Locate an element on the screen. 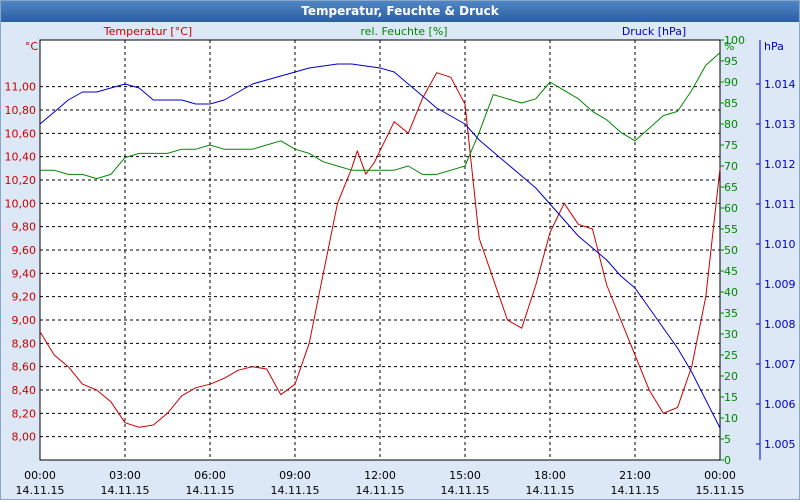 The width and height of the screenshot is (800, 500). humidity-tick-label: 15 is located at coordinates (731, 397).